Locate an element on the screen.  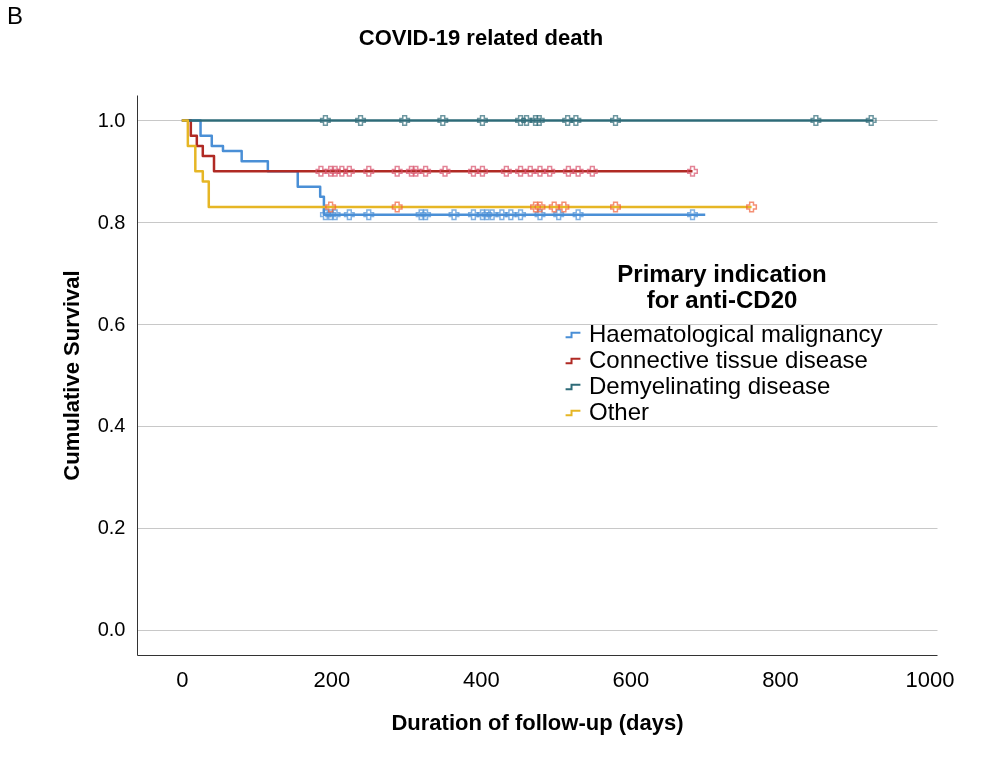
legend-label: Connective tissue disease is located at coordinates (728, 359).